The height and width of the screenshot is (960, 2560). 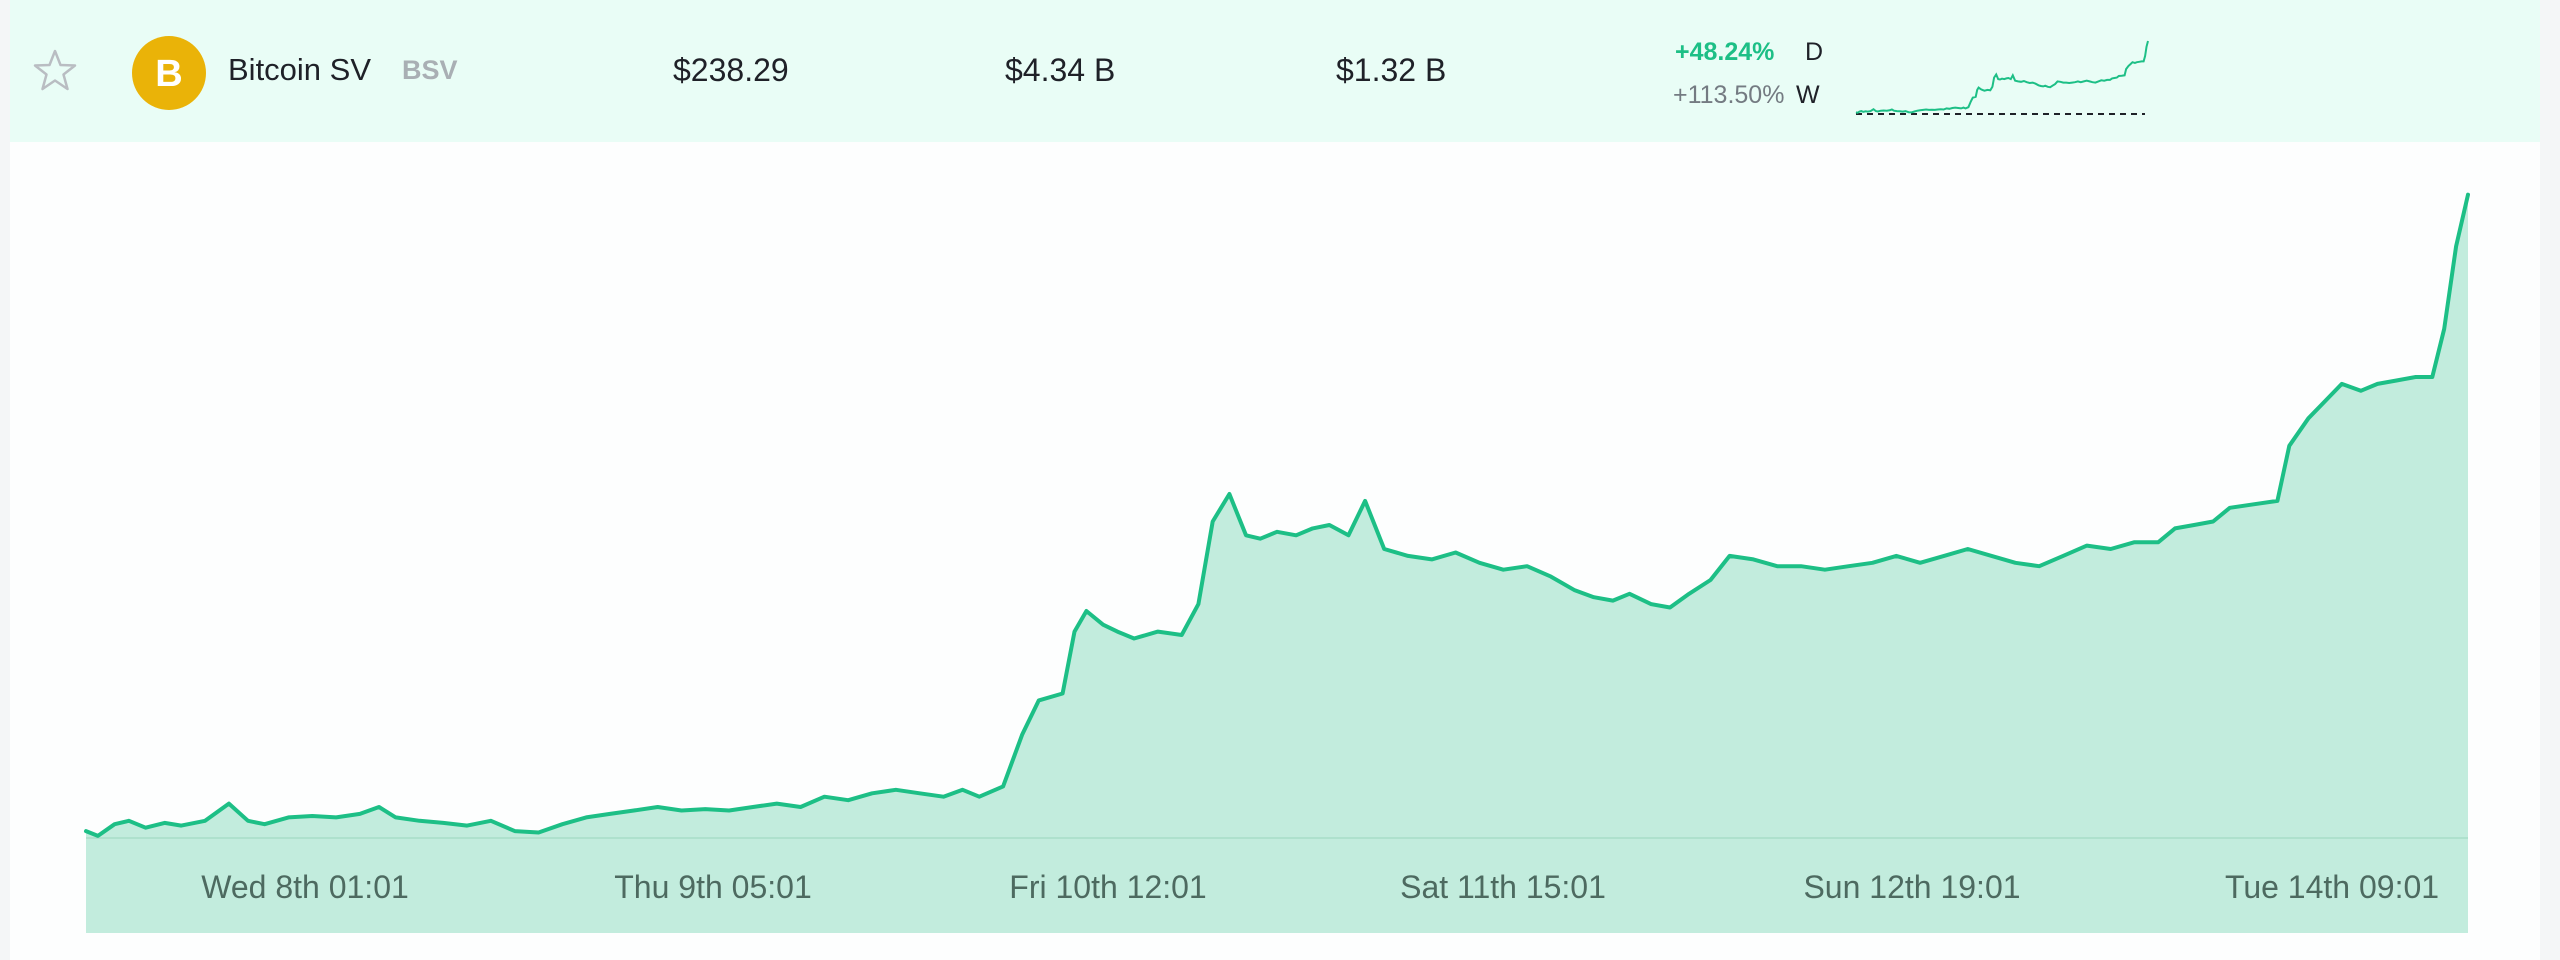 I want to click on x-axis-band, so click(x=1277, y=885).